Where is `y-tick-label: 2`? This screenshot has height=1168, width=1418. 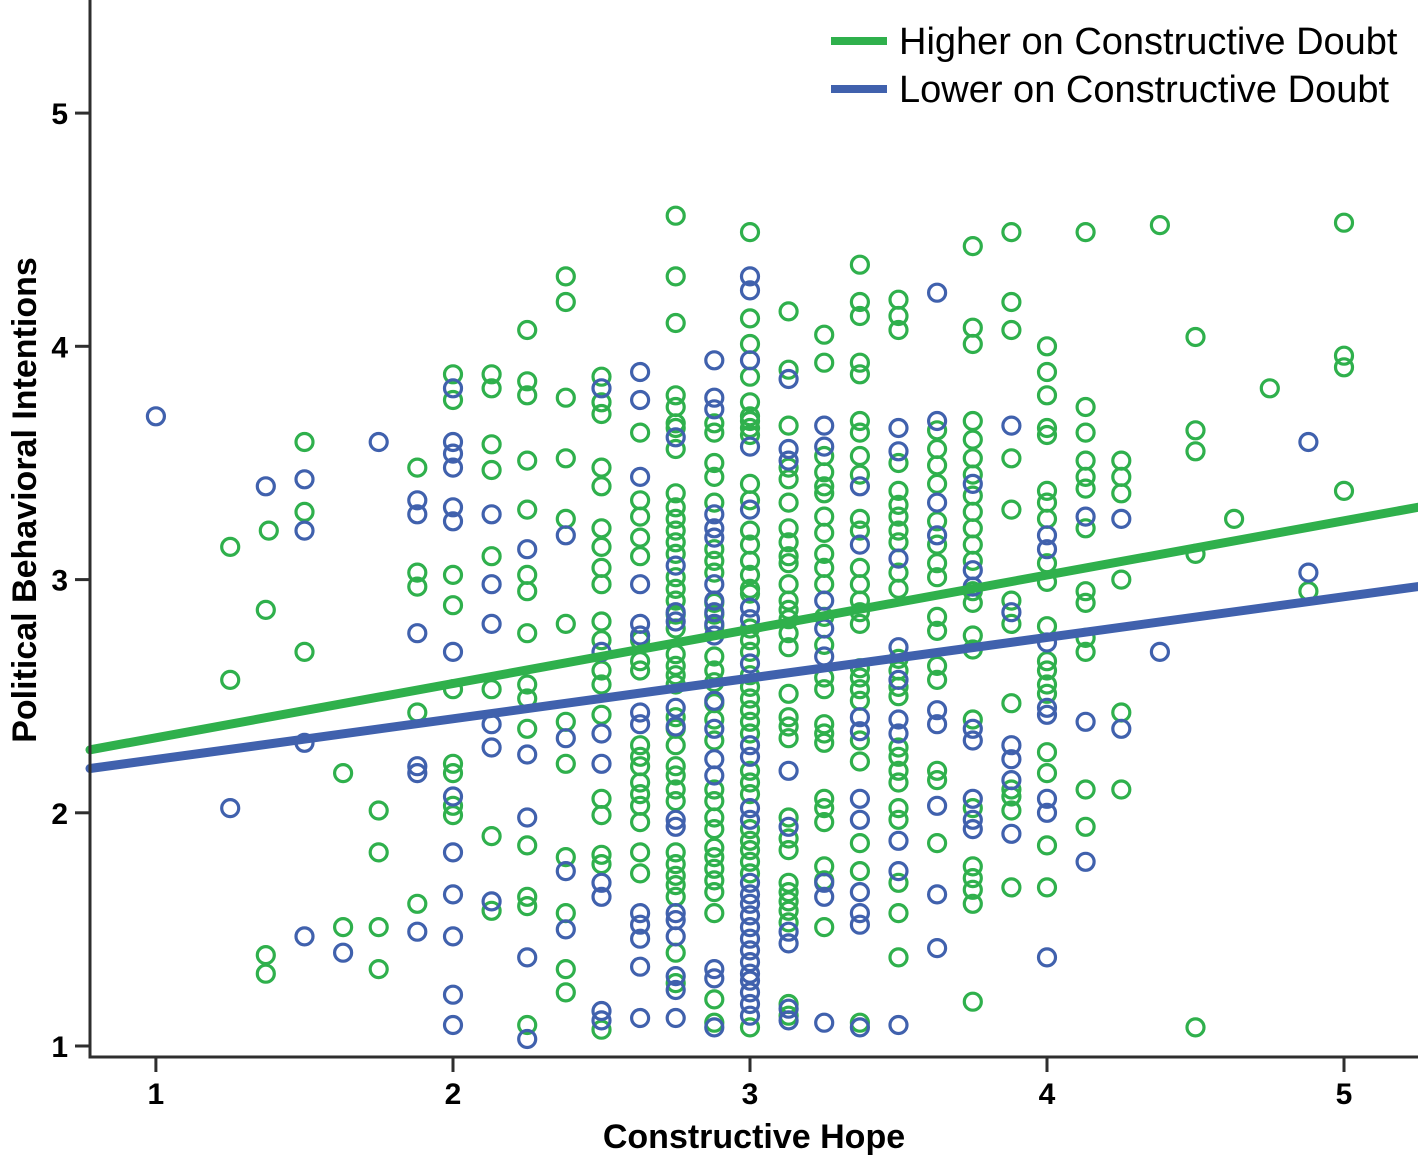 y-tick-label: 2 is located at coordinates (59, 814).